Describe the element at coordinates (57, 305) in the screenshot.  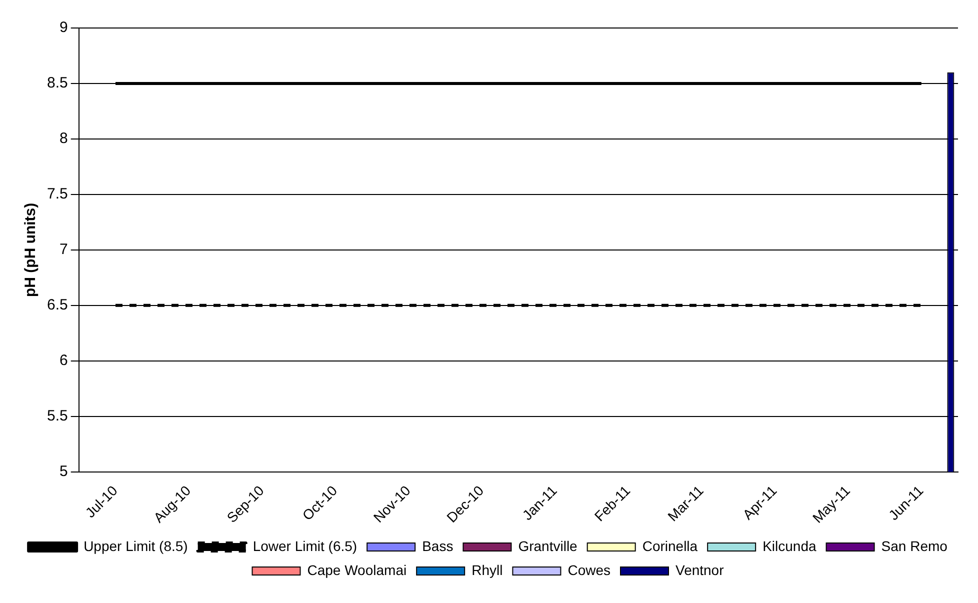
I see `y-tick-label: 6.5` at that location.